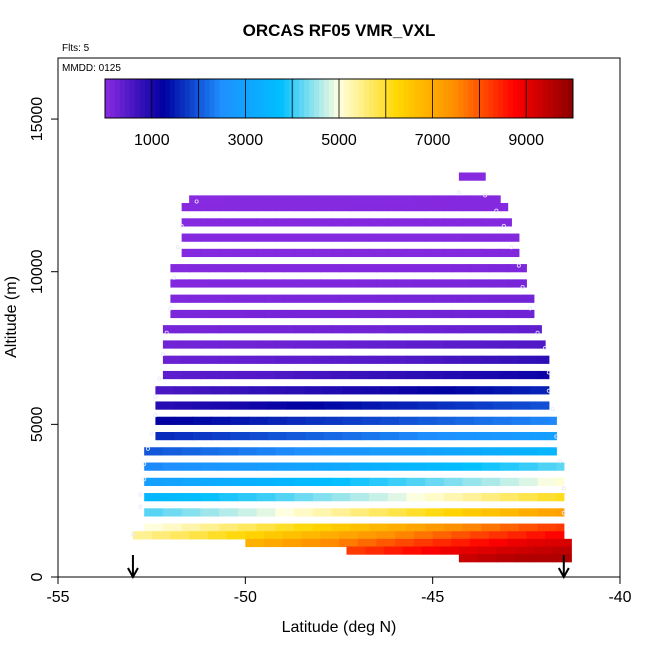 The image size is (650, 650). I want to click on y-tick-label: 15000, so click(37, 119).